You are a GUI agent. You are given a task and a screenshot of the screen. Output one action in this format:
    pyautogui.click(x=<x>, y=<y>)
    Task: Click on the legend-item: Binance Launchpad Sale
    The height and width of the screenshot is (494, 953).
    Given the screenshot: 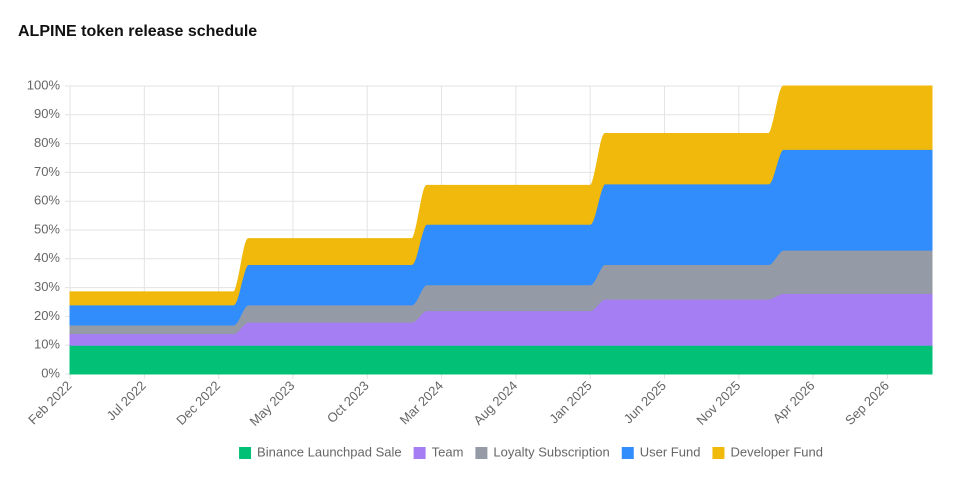 What is the action you would take?
    pyautogui.click(x=320, y=451)
    